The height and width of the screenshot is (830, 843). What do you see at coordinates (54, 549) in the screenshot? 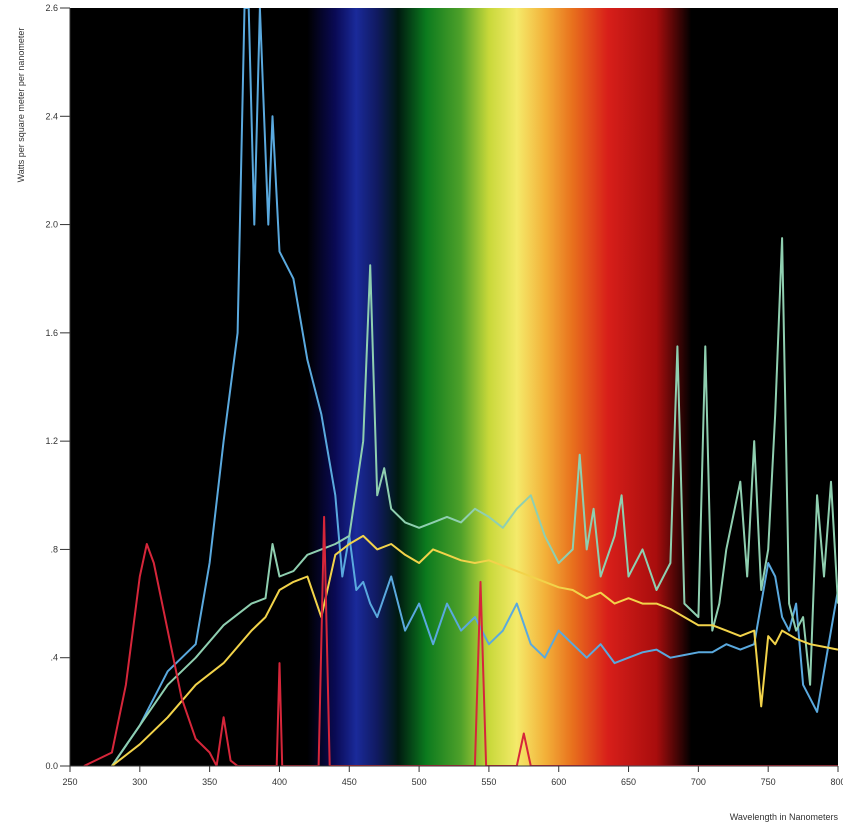
I see `y-tick-label: .8` at bounding box center [54, 549].